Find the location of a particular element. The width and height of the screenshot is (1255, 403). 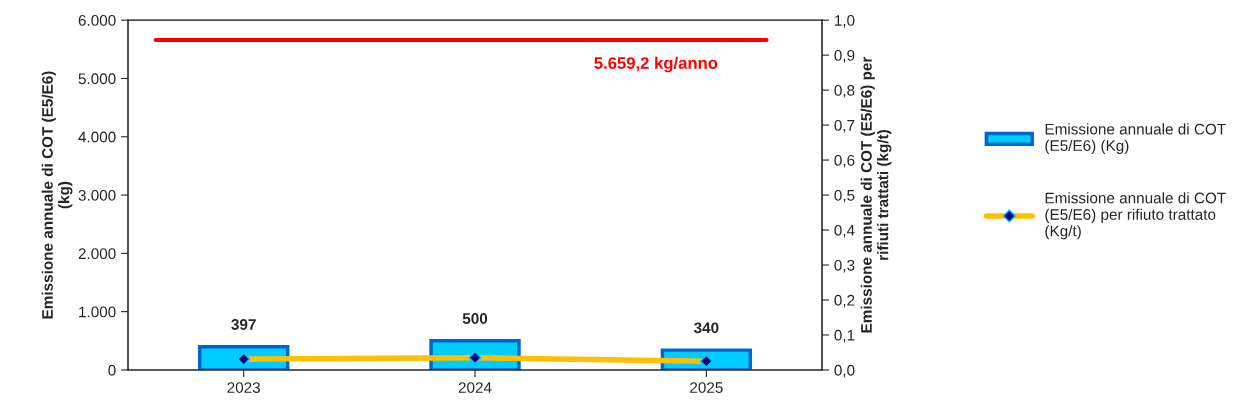

y-tick-label: 2.000 is located at coordinates (97, 254).